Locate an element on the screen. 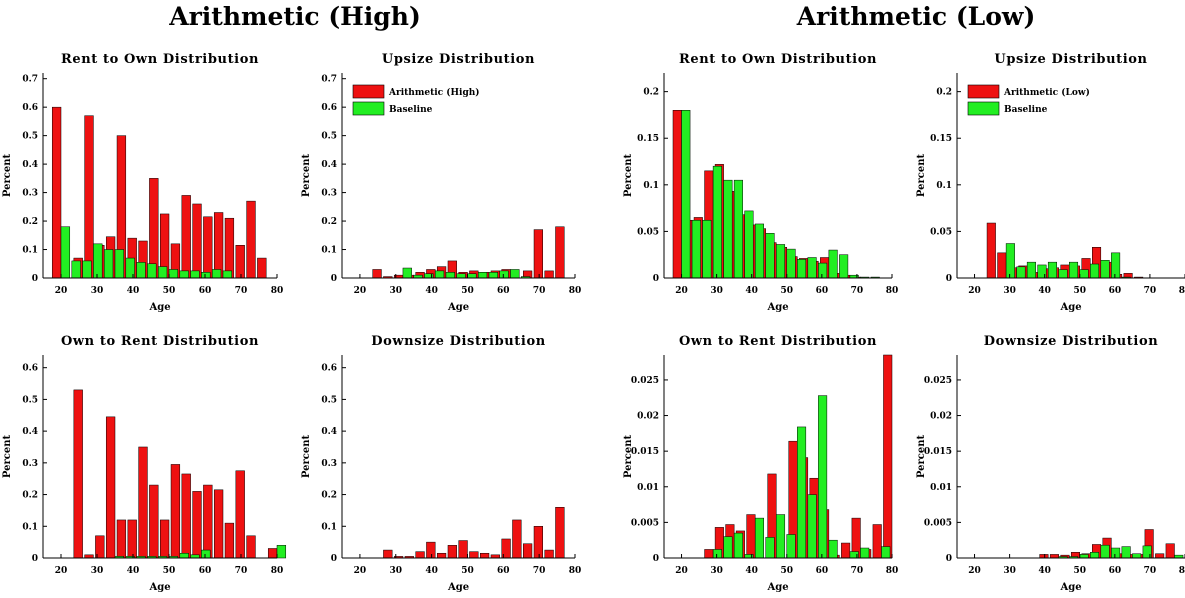 The height and width of the screenshot is (598, 1185). x-tick-label: 70 is located at coordinates (241, 291).